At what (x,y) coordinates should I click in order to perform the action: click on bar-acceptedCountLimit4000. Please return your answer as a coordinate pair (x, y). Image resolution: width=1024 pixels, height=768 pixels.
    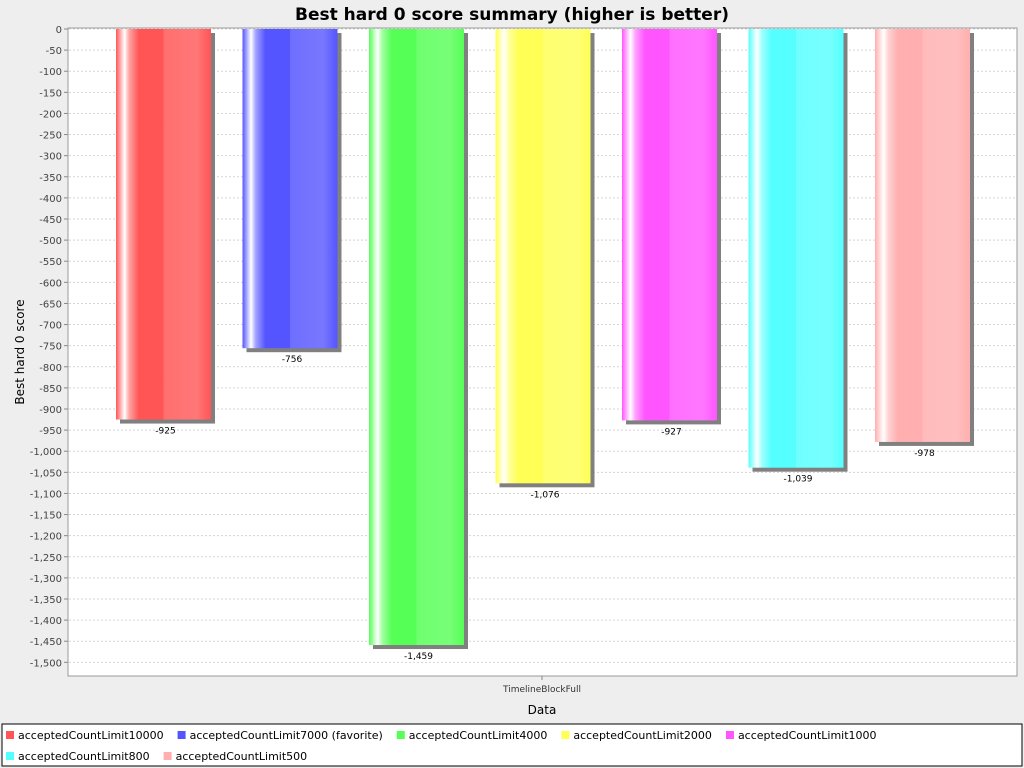
    Looking at the image, I should click on (416, 337).